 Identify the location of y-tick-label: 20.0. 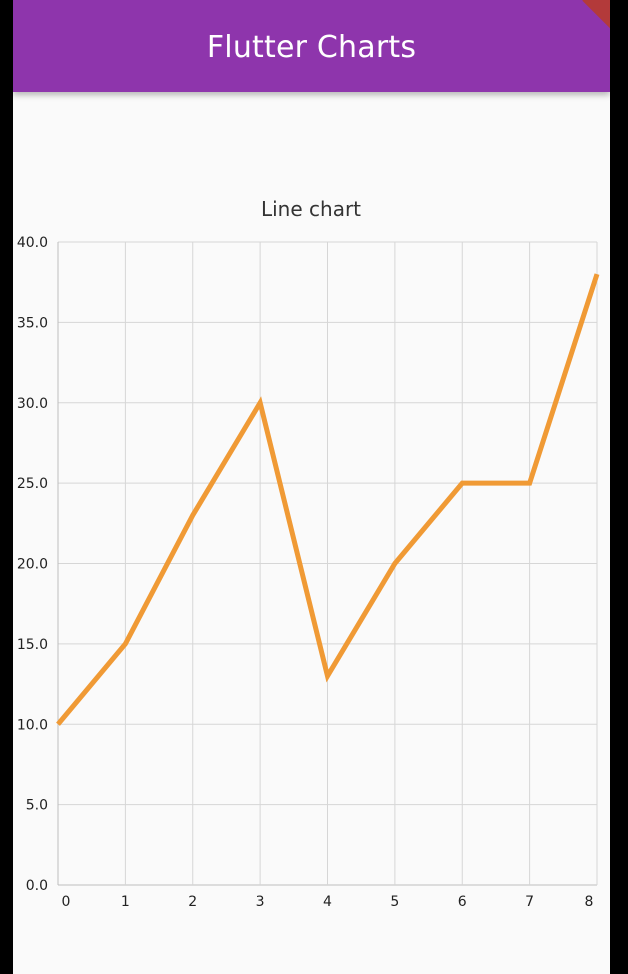
(32, 565).